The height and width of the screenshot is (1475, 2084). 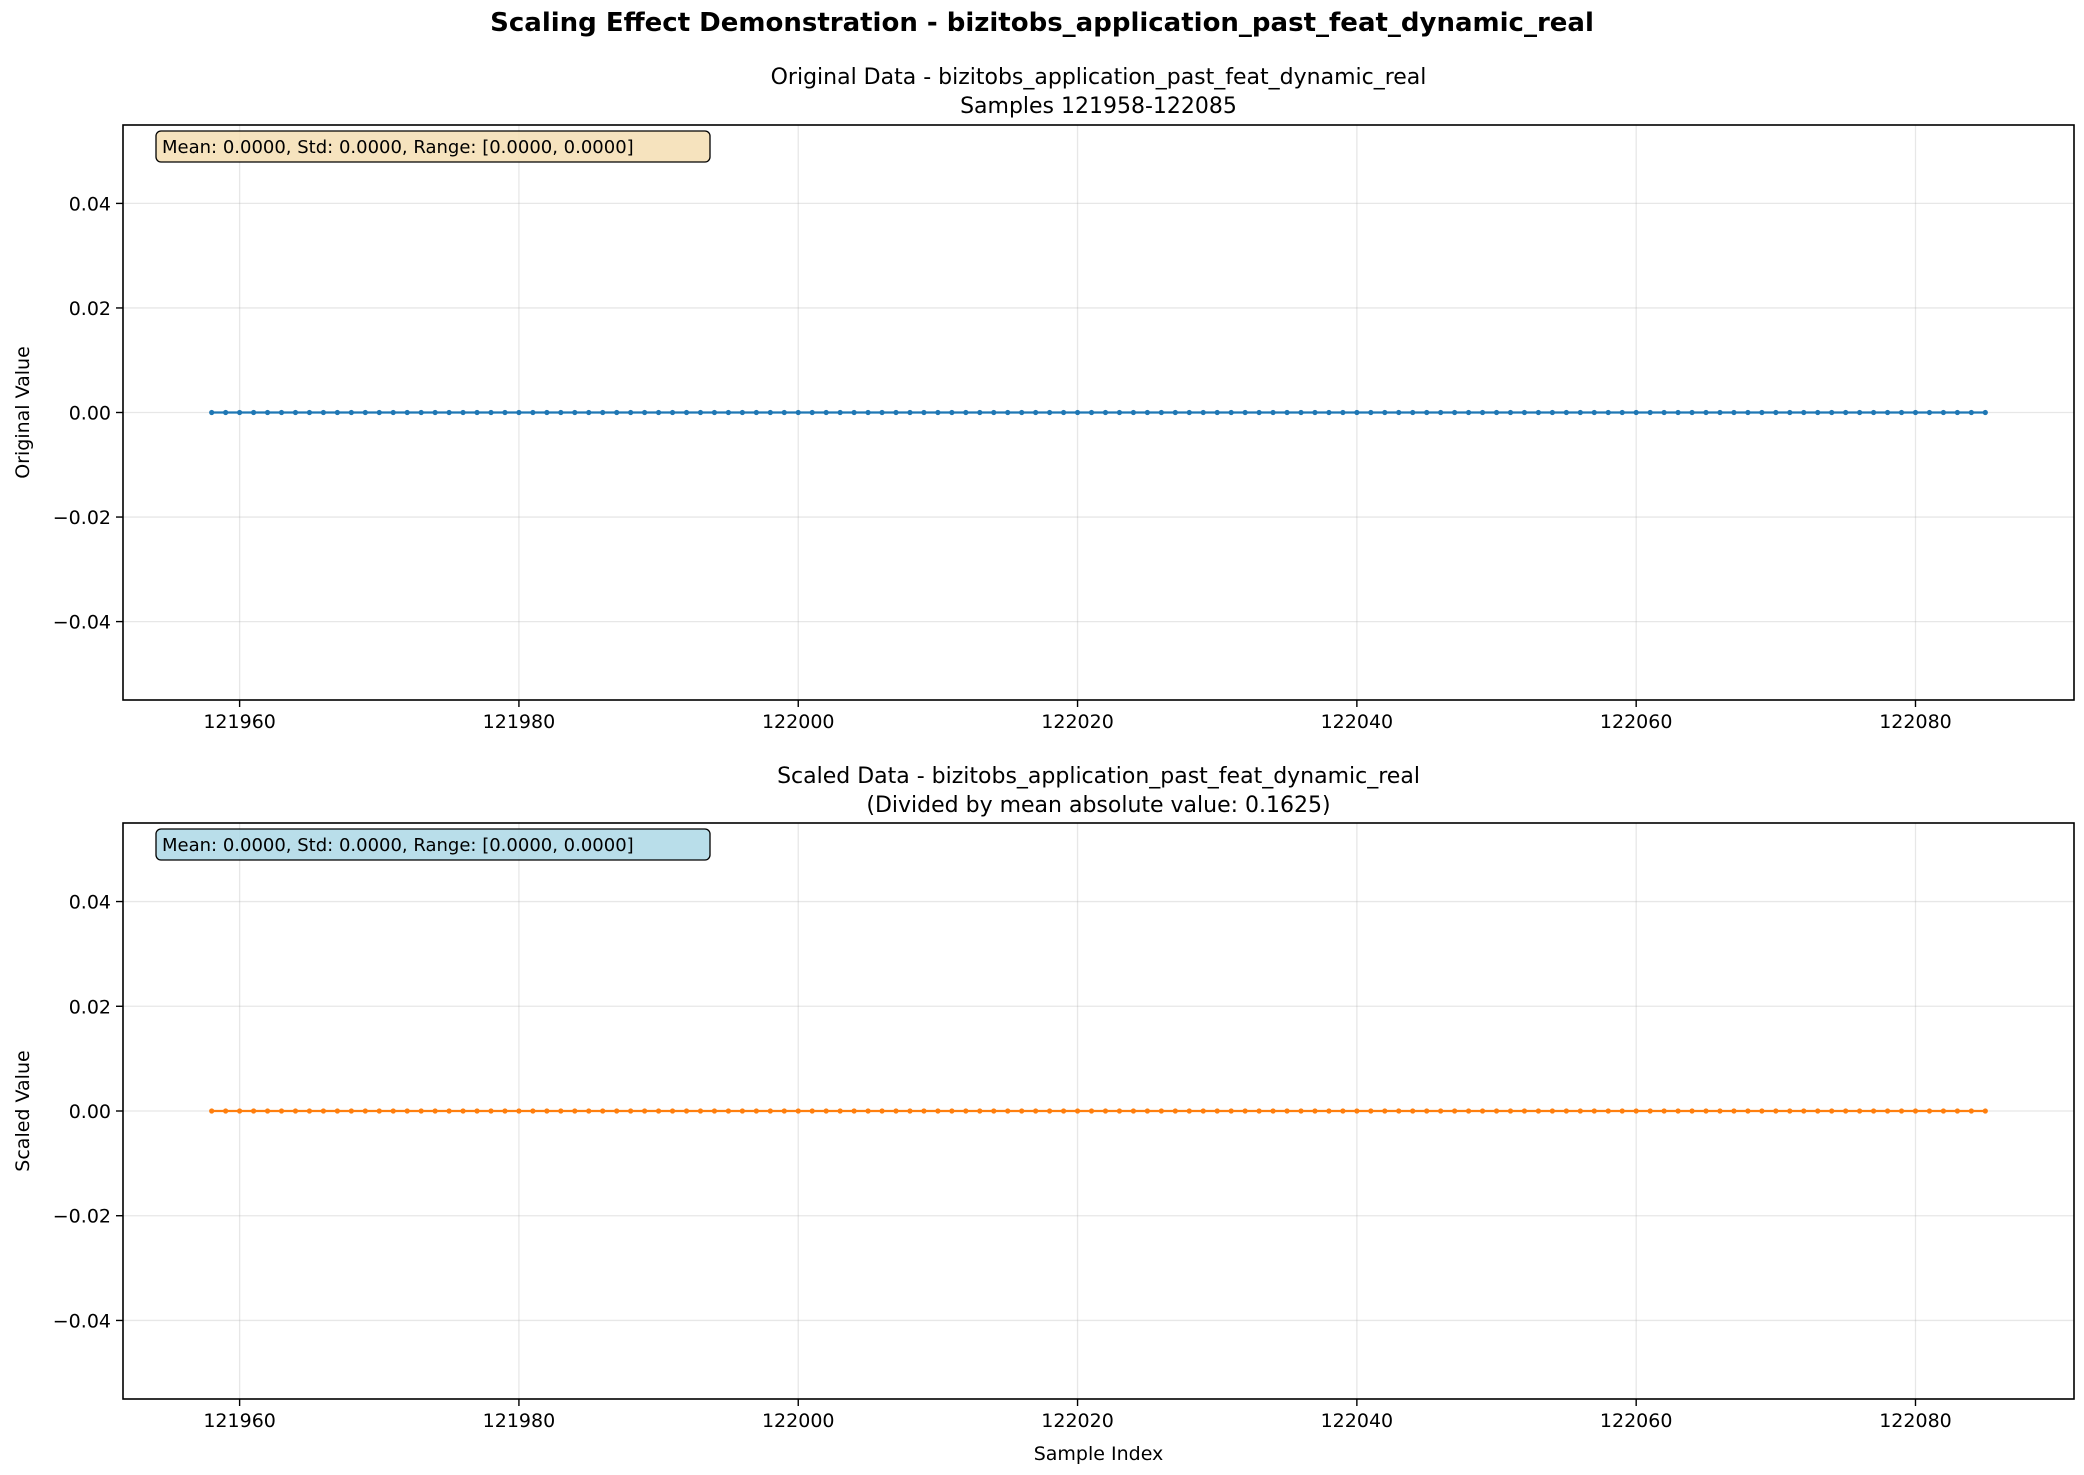 What do you see at coordinates (90, 1007) in the screenshot?
I see `chart1-y-tick-label: 0.02` at bounding box center [90, 1007].